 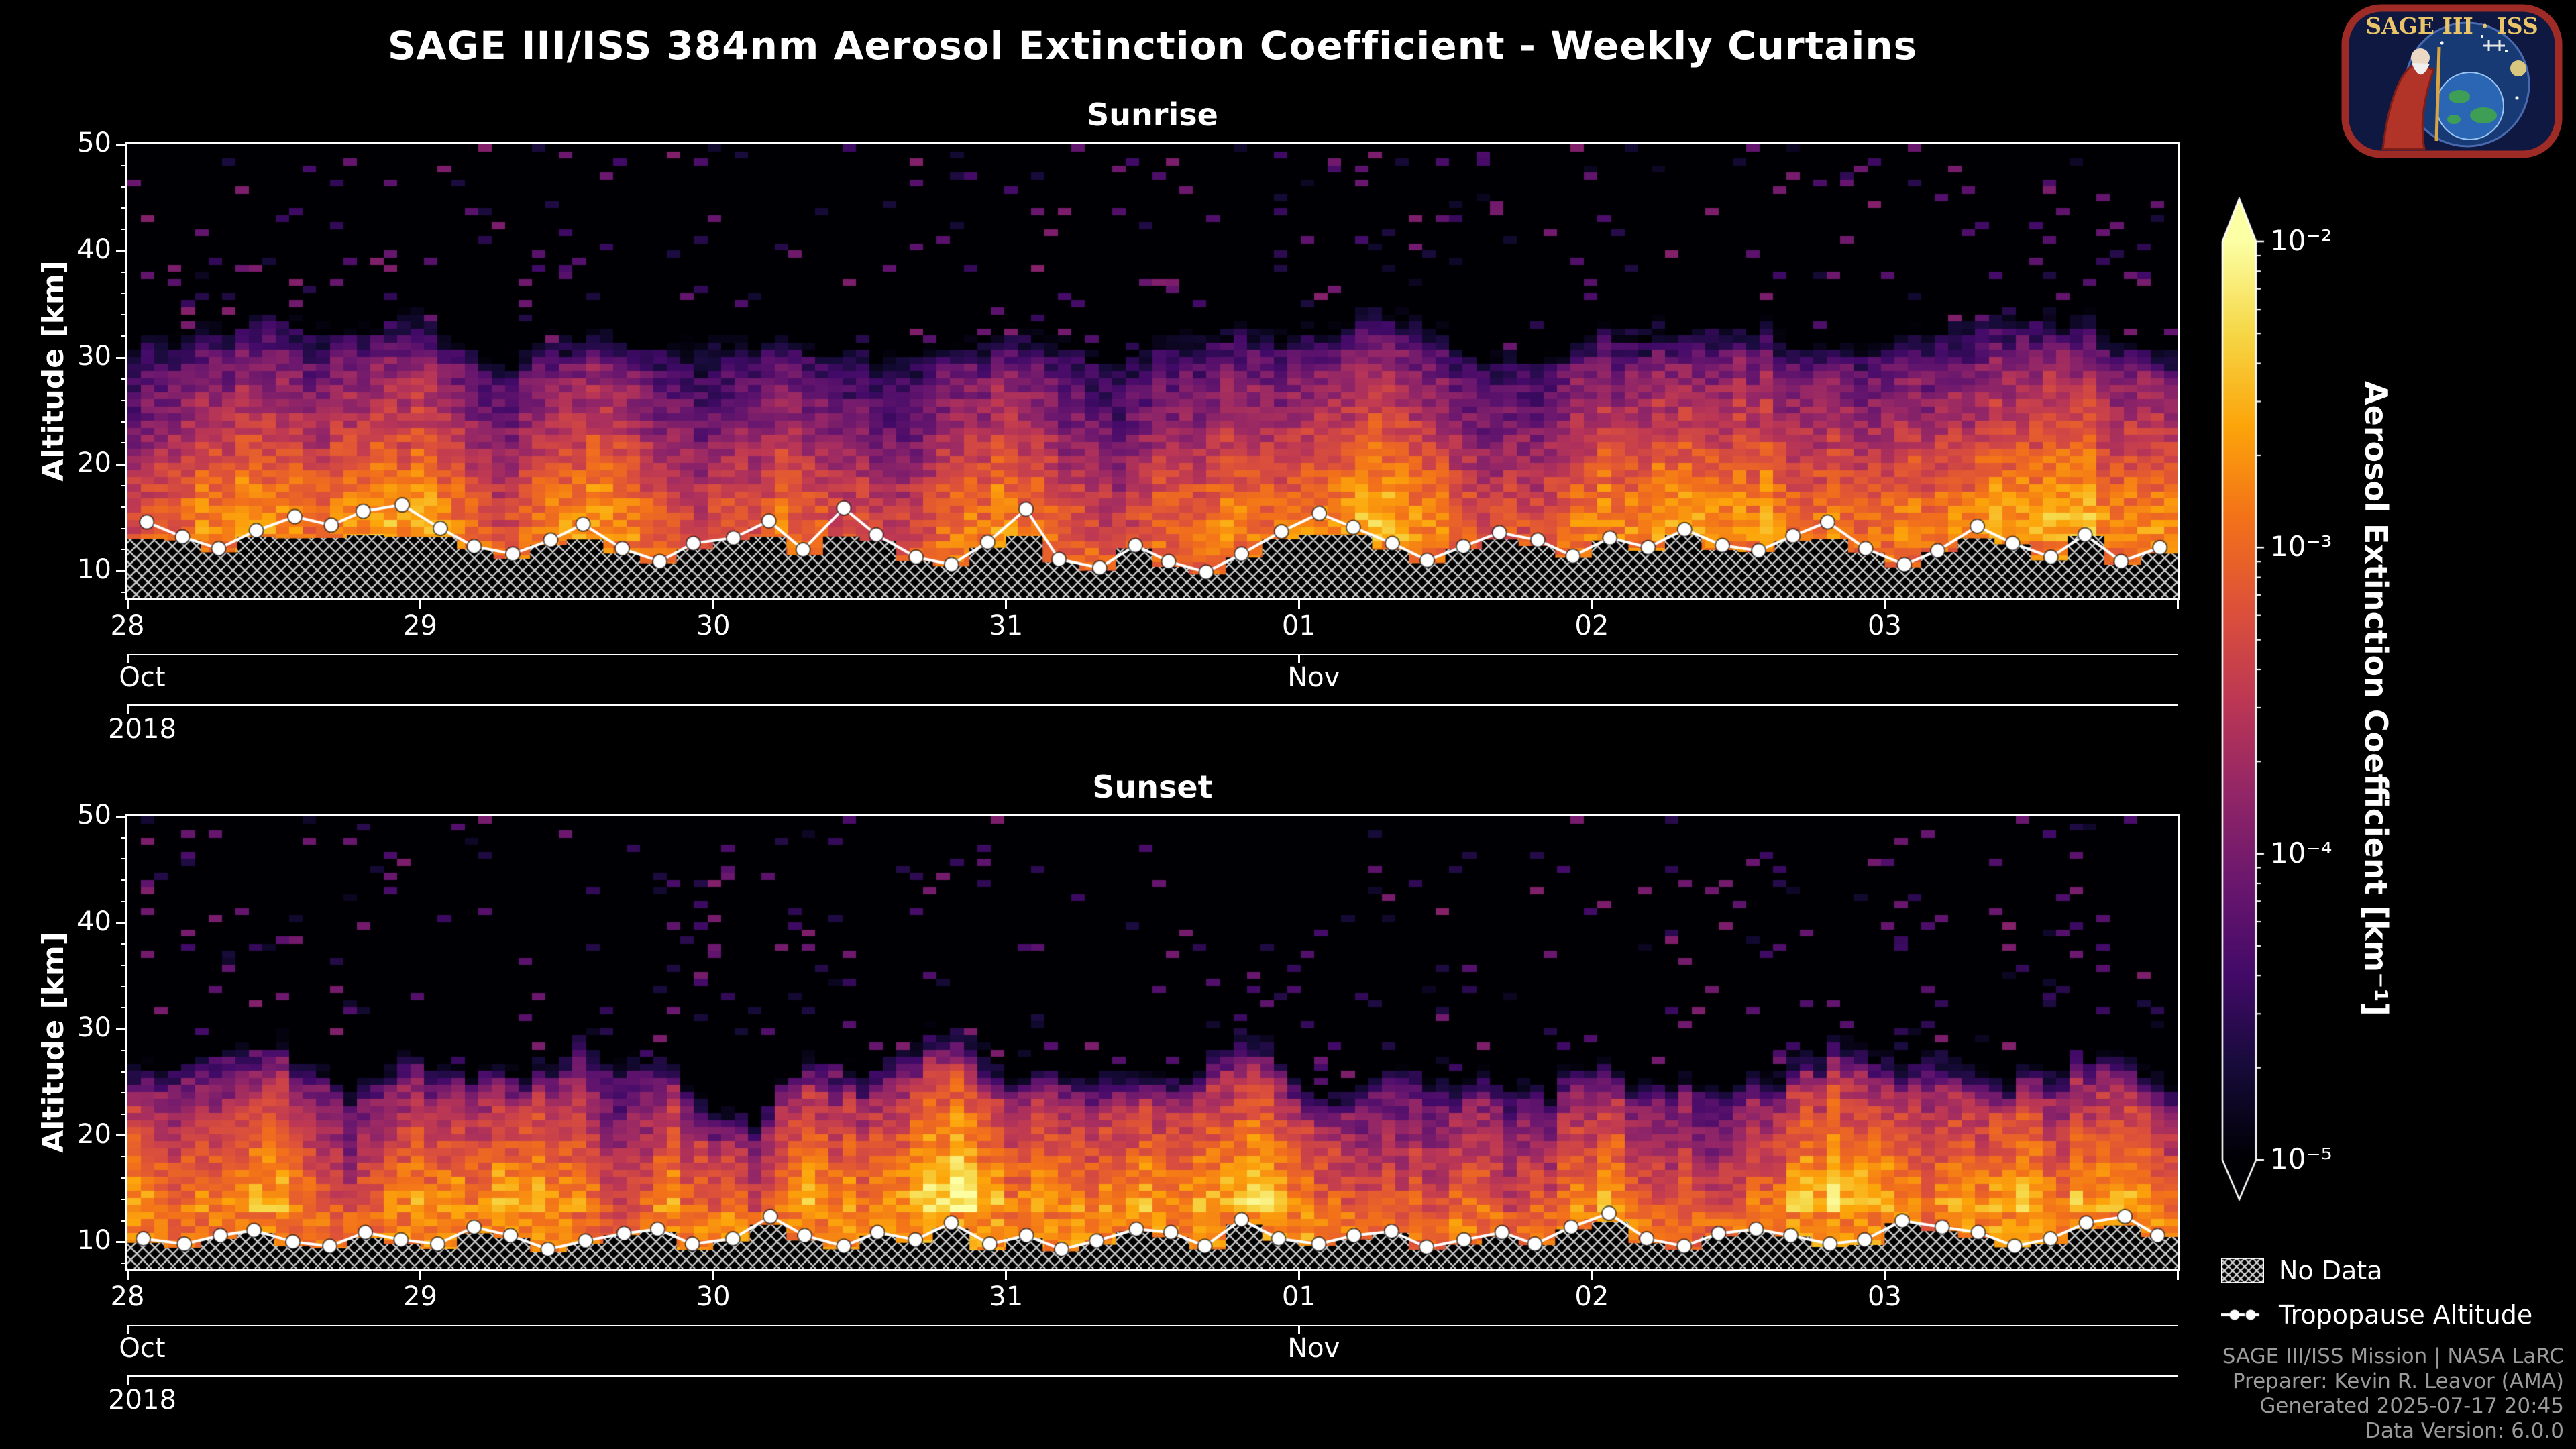 I want to click on colorbar-tick-label: 10⁻⁵, so click(x=2301, y=1158).